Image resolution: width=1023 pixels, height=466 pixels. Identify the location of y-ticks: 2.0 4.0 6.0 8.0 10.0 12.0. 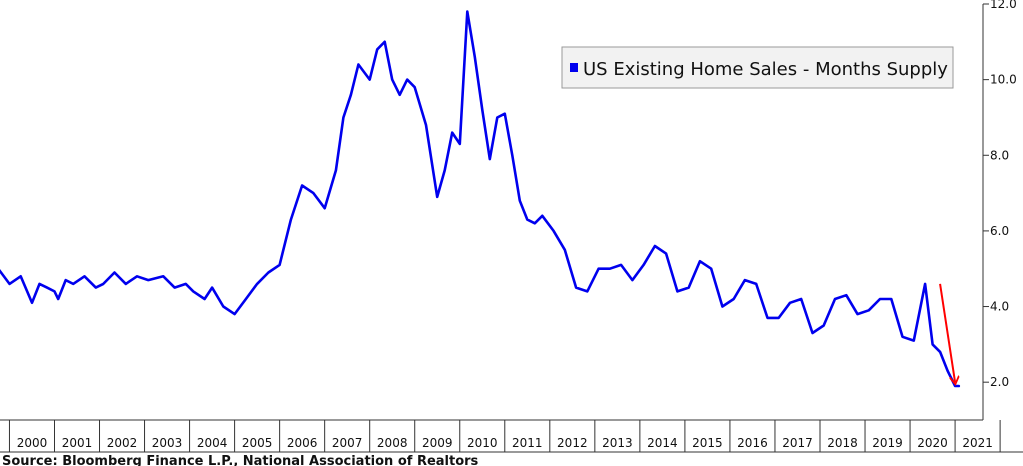
(1000, 194).